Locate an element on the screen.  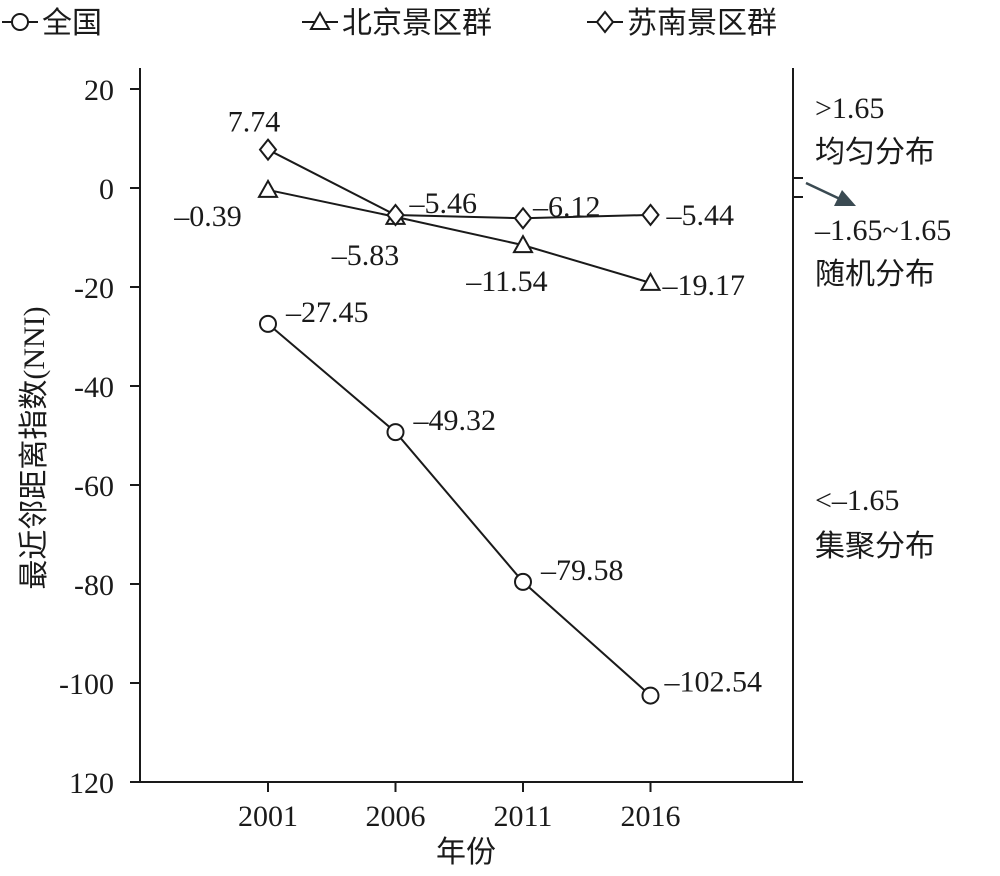
data-label-diamond: –6.12 is located at coordinates (566, 206).